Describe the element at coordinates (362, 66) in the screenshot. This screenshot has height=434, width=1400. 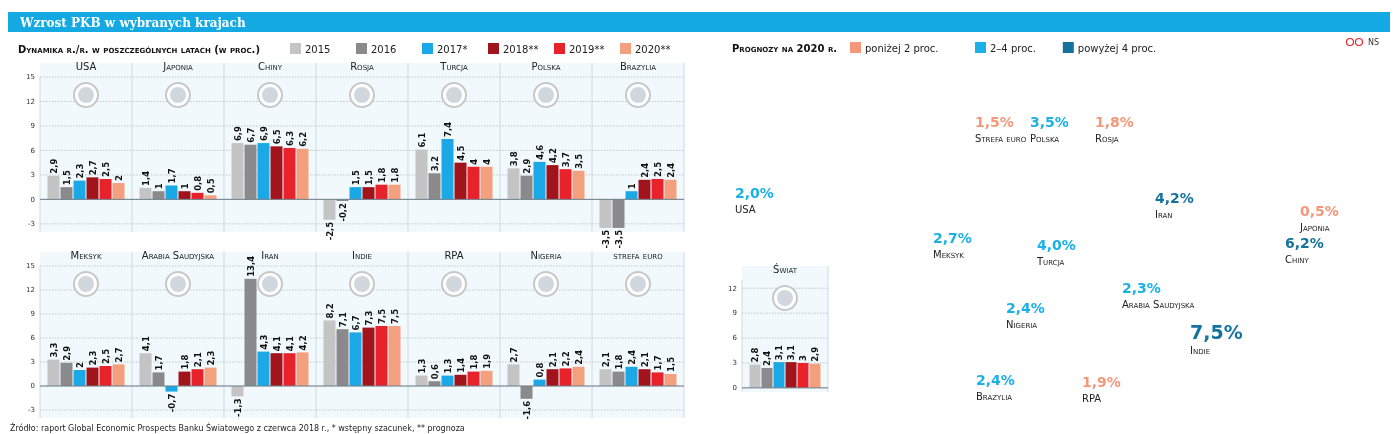
I see `x-tick-label: Rosja` at that location.